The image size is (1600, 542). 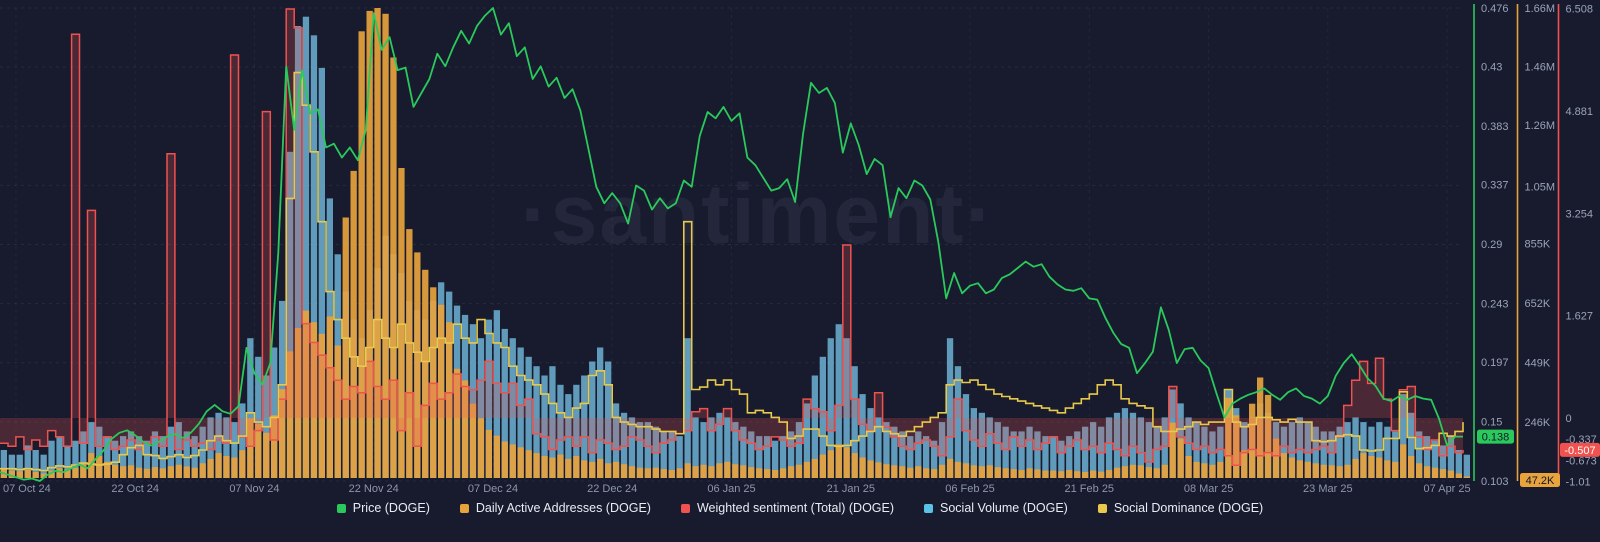 What do you see at coordinates (27, 489) in the screenshot?
I see `svg-text: 07 Oct 24` at bounding box center [27, 489].